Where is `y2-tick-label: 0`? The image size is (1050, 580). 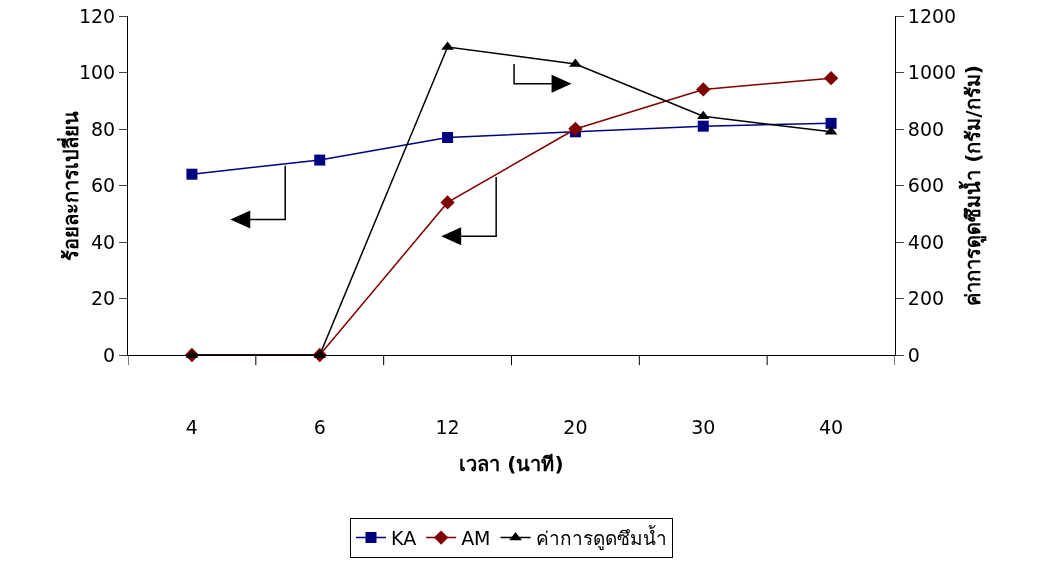
y2-tick-label: 0 is located at coordinates (913, 354).